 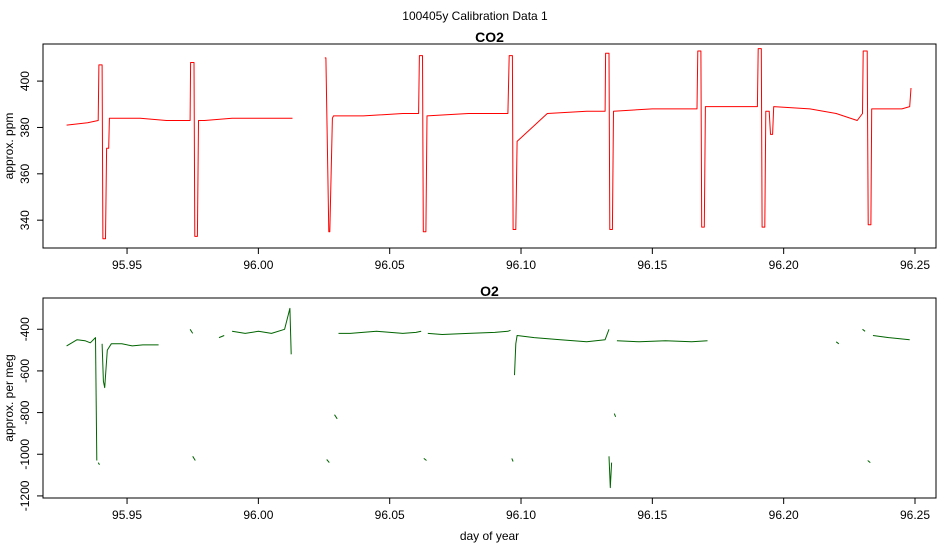 What do you see at coordinates (25, 81) in the screenshot?
I see `y-tick-label: 400` at bounding box center [25, 81].